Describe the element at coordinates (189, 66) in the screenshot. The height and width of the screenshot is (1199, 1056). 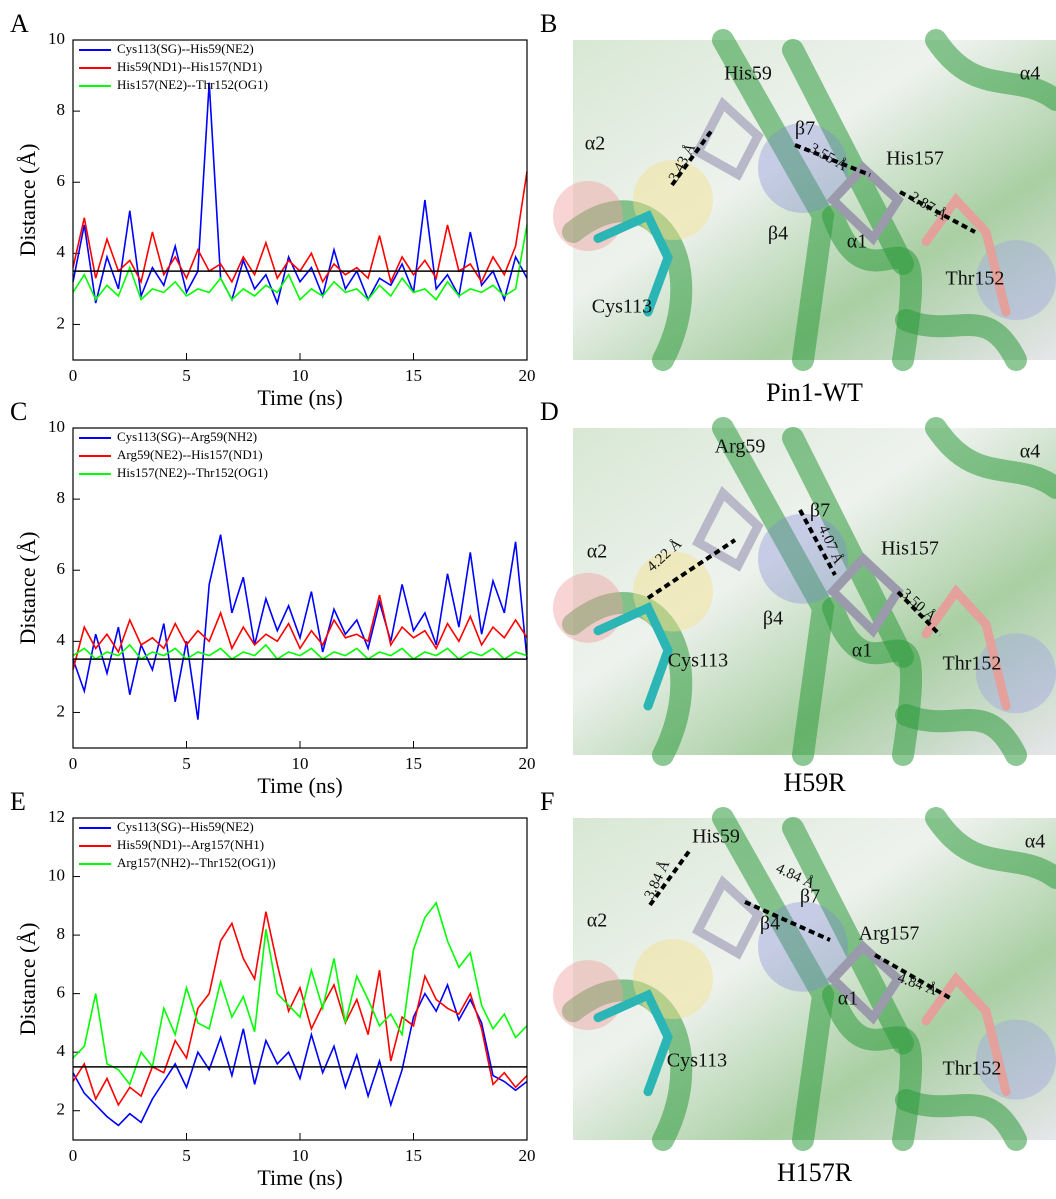
I see `legend-label: His59(ND1)--His157(ND1)` at that location.